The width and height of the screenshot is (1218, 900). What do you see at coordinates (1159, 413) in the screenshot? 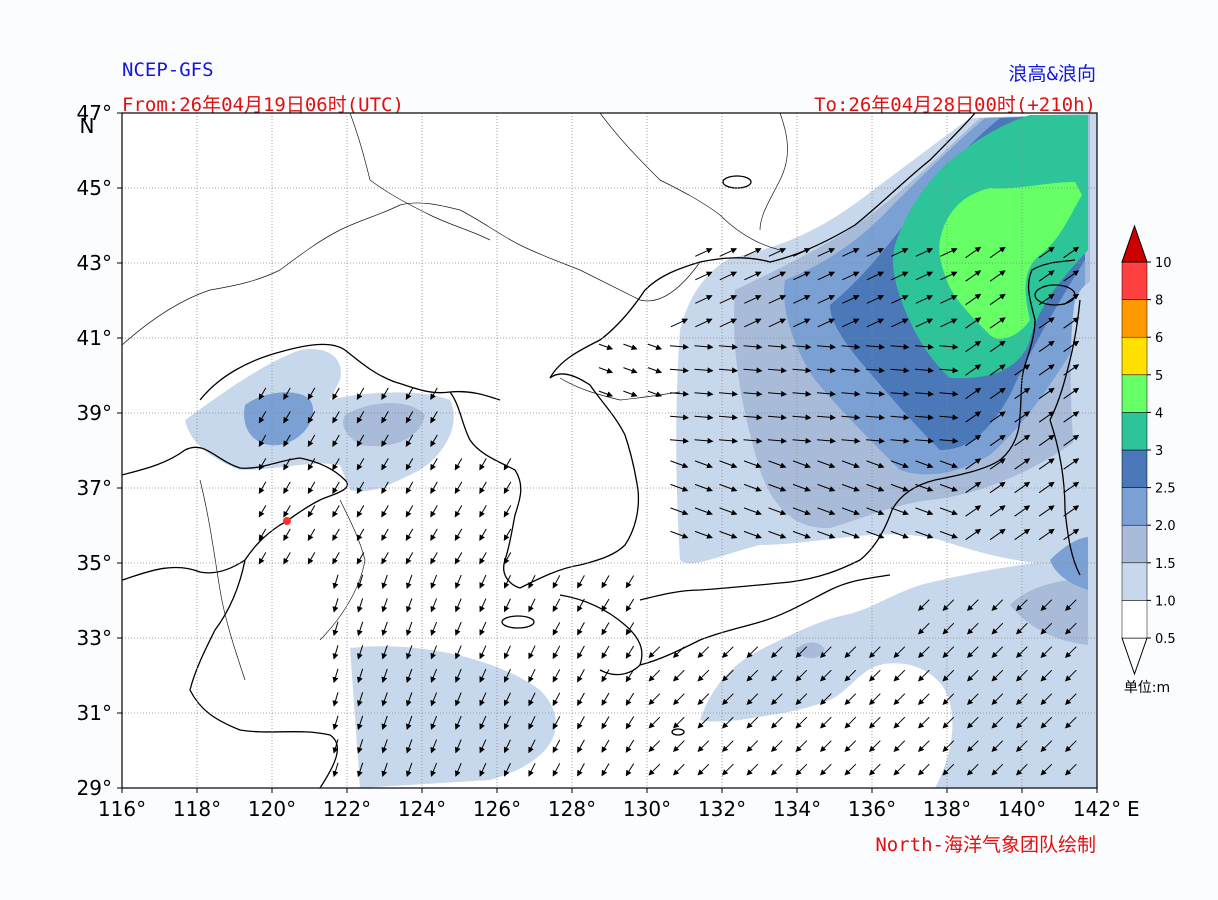
I see `colorbar-level-label: 4` at bounding box center [1159, 413].